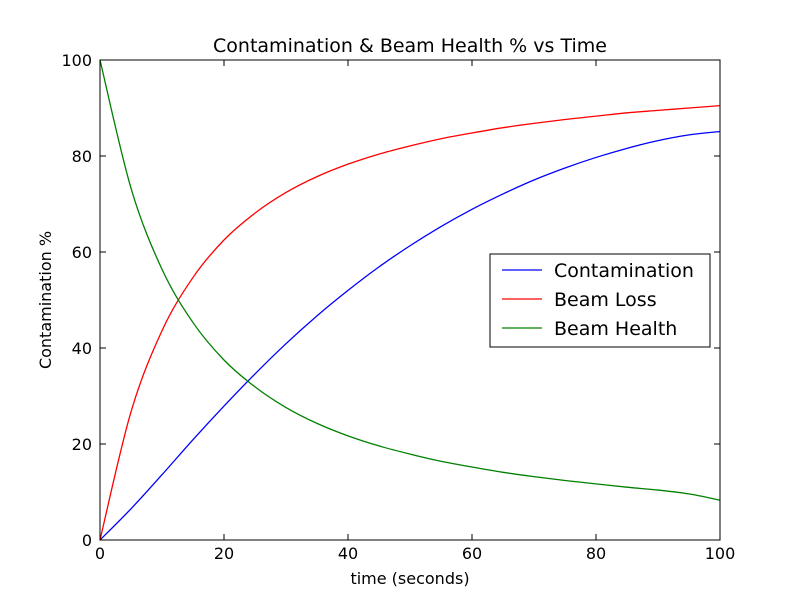 The height and width of the screenshot is (600, 800). What do you see at coordinates (720, 553) in the screenshot?
I see `x-tick-label: 100` at bounding box center [720, 553].